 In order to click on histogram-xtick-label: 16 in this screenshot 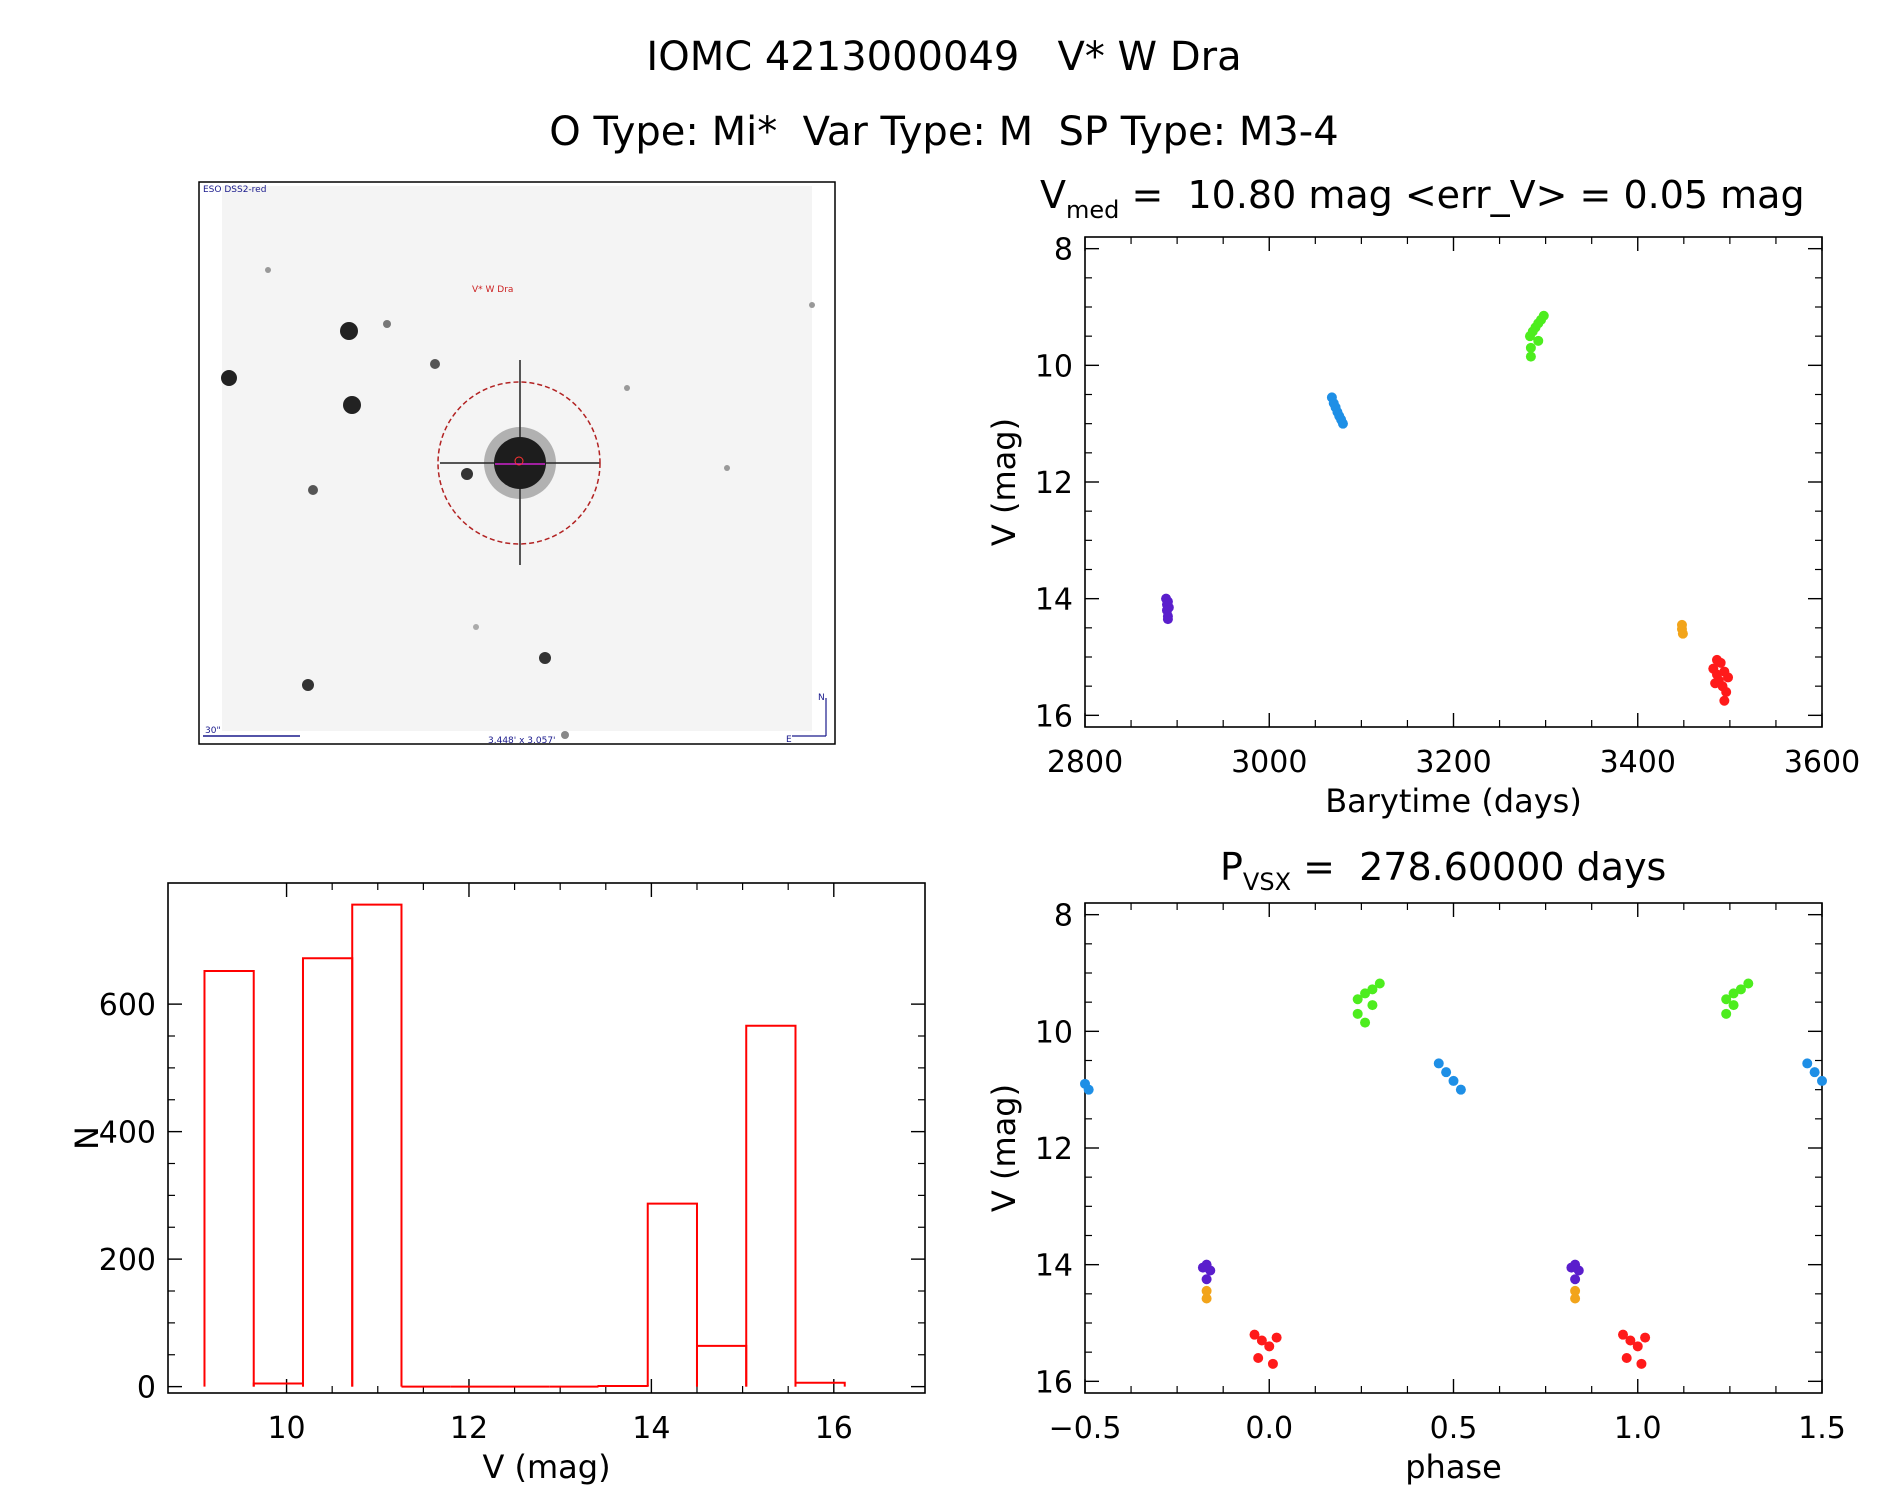, I will do `click(834, 1428)`.